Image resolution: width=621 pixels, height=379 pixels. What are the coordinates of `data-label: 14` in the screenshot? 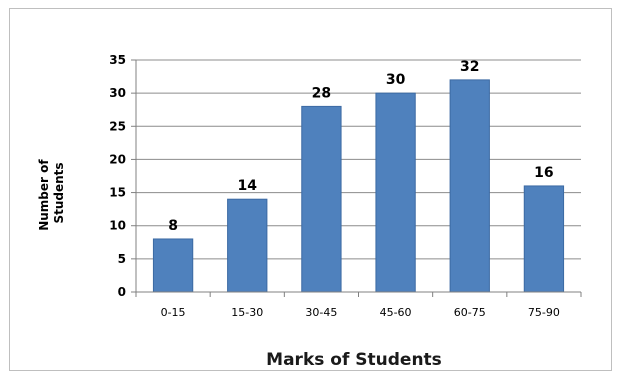 It's located at (248, 186).